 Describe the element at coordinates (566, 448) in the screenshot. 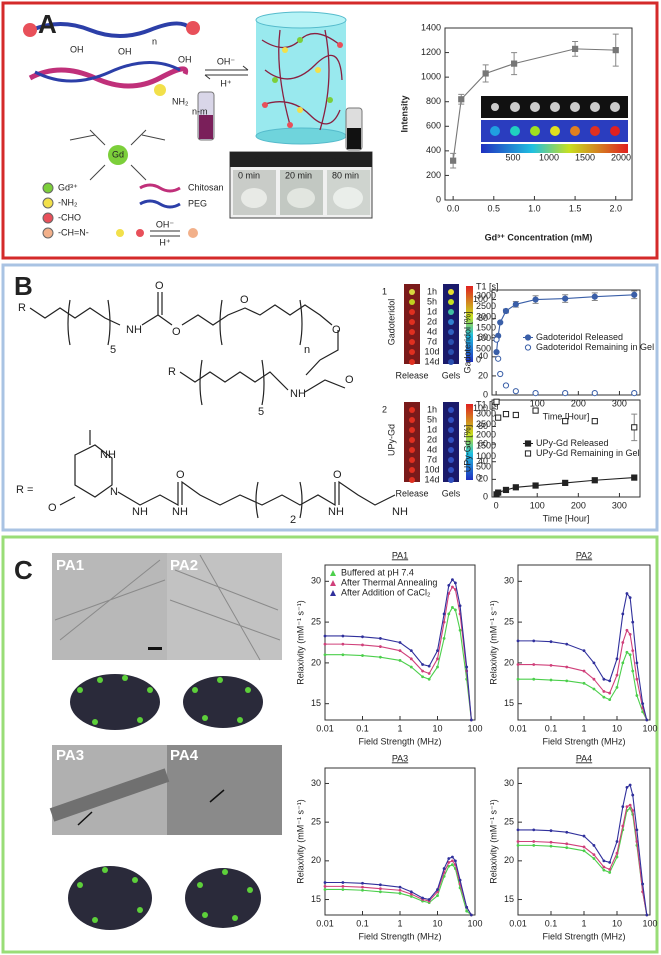

I see `plot-frame` at that location.